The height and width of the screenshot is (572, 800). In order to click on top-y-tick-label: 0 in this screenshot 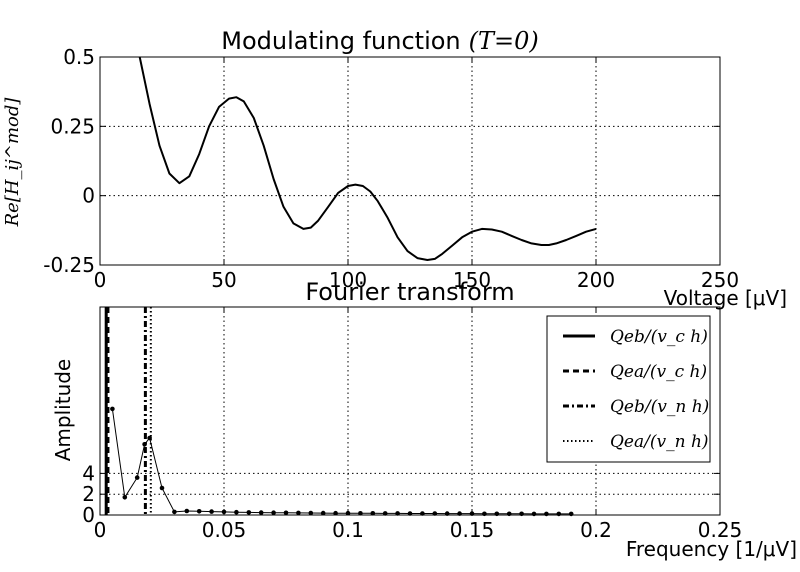, I will do `click(88, 196)`.